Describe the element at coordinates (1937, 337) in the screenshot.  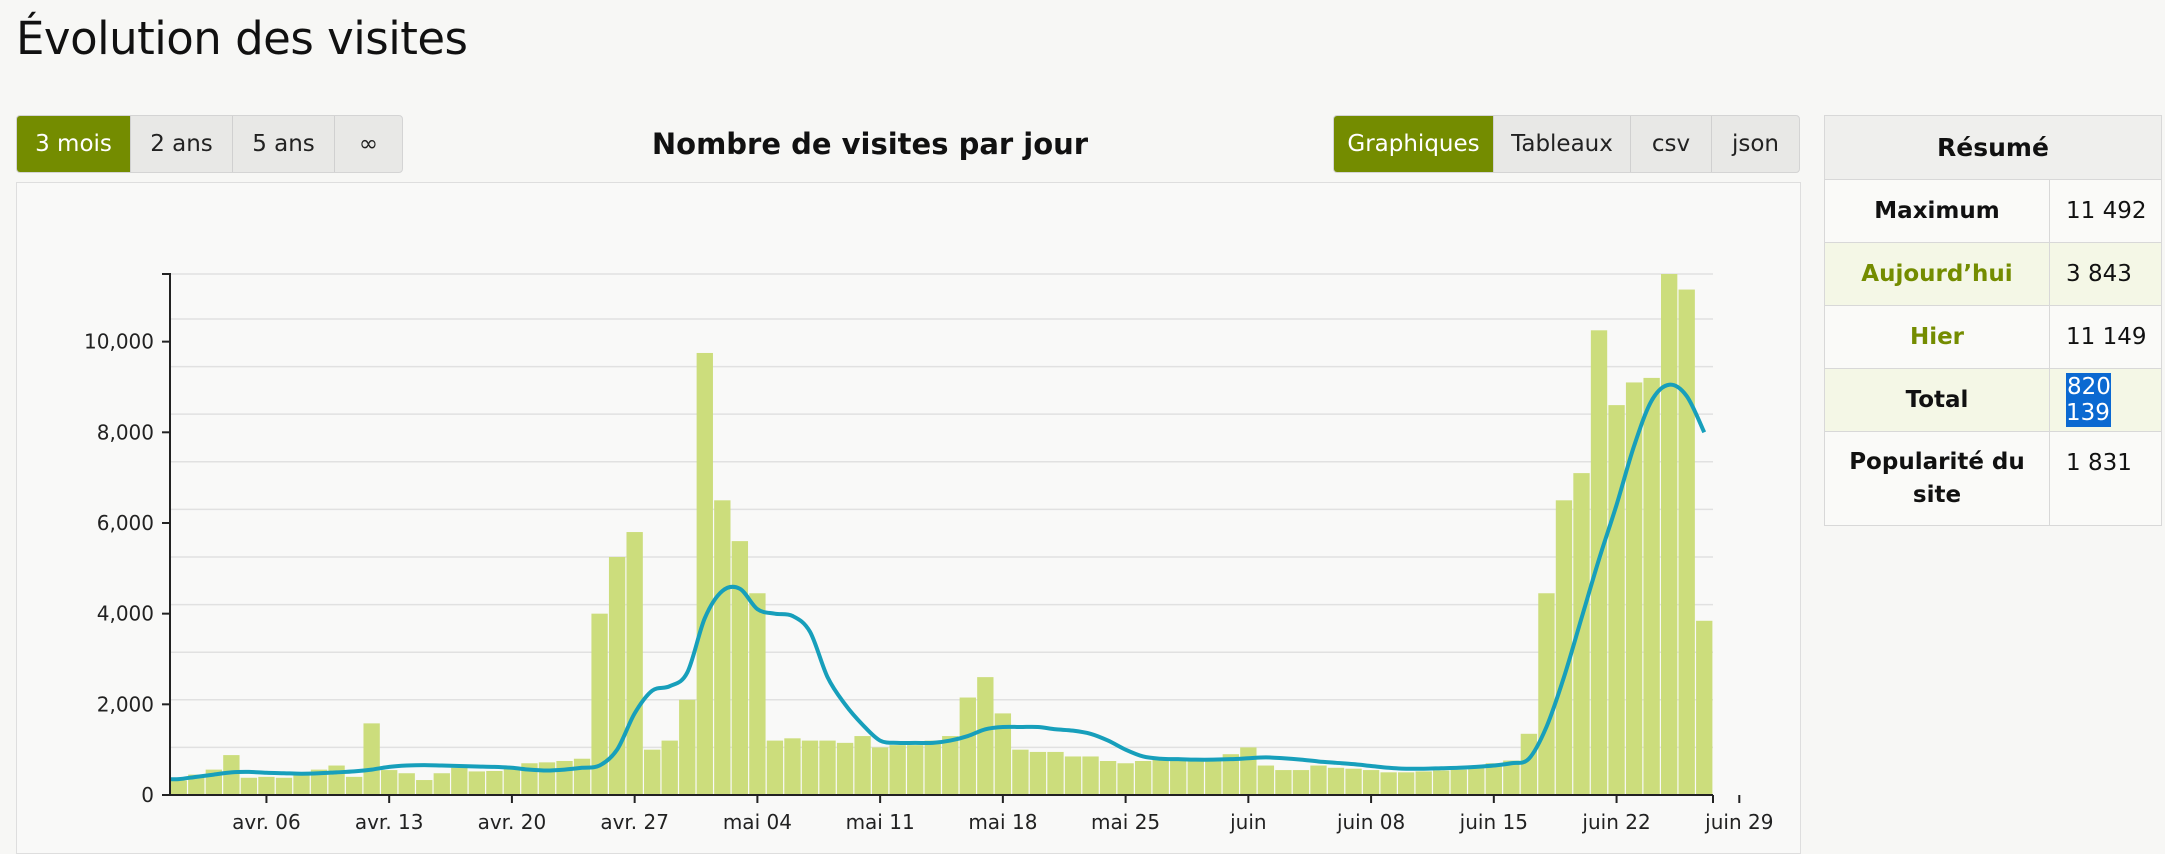
I see `summary-label: Hier` at that location.